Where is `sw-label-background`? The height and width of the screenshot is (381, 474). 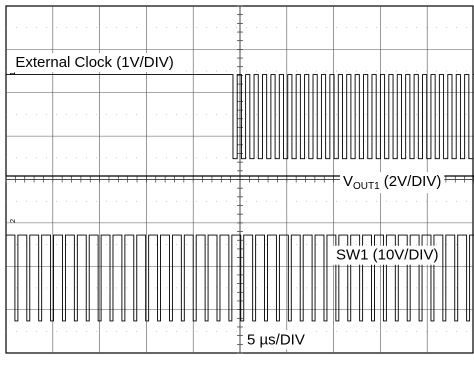 sw-label-background is located at coordinates (387, 255).